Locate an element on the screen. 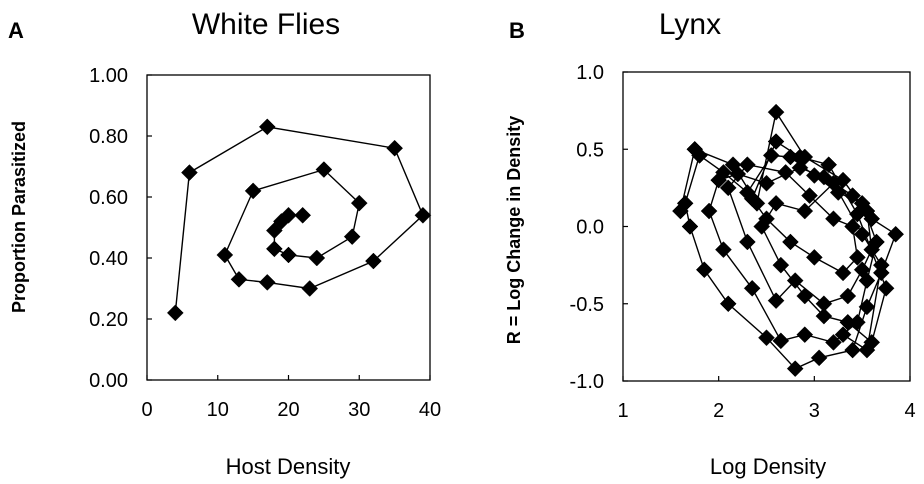  panel-a-letter: A is located at coordinates (16, 30).